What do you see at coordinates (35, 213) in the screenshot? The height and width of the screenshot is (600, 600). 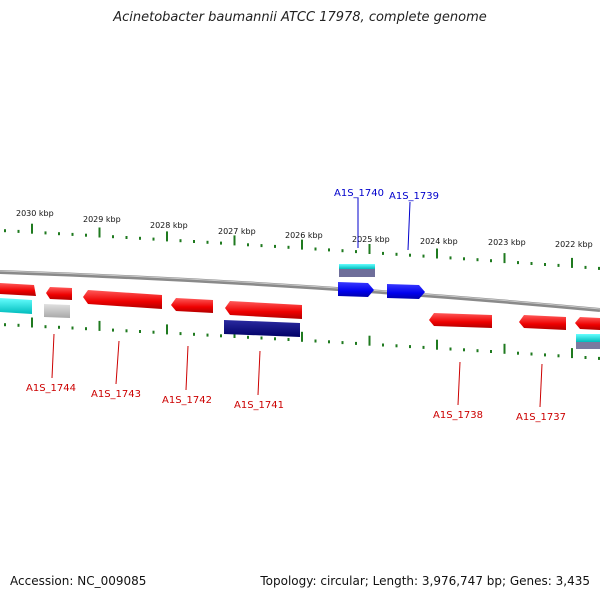 I see `tick-label: 2030 kbp` at bounding box center [35, 213].